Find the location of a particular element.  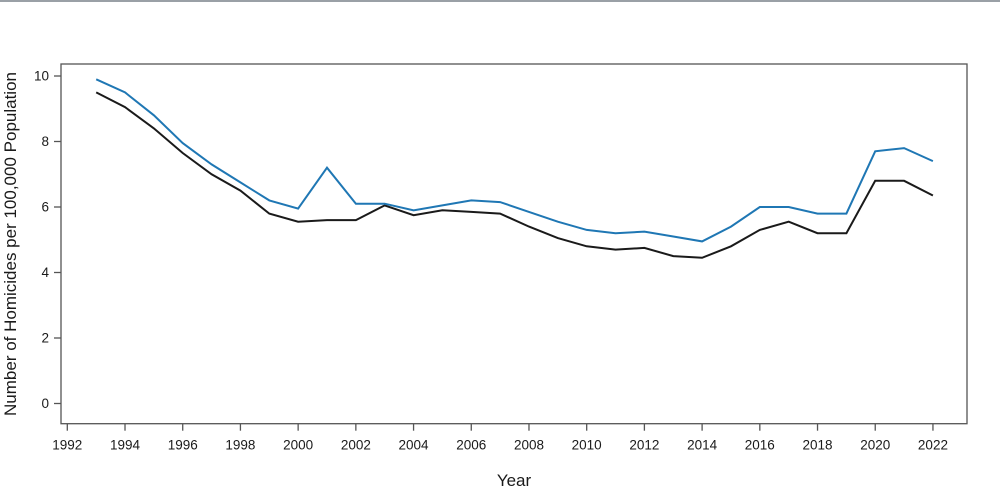

x-axis-tick-label: 1994 is located at coordinates (125, 445).